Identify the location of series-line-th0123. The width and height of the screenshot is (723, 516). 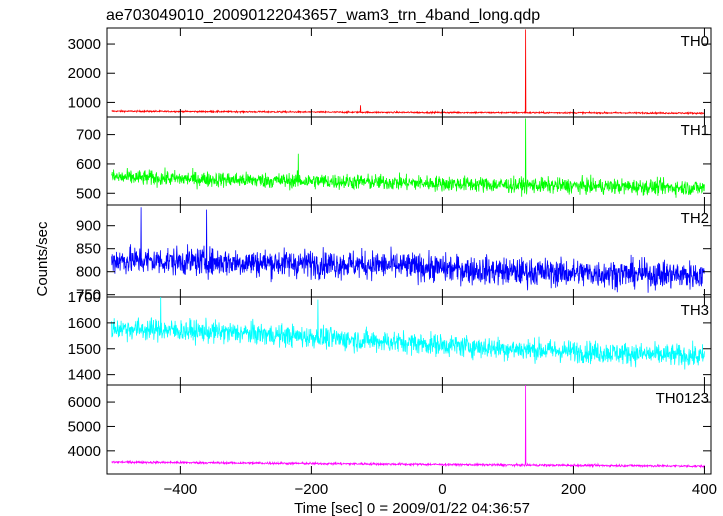
(408, 426).